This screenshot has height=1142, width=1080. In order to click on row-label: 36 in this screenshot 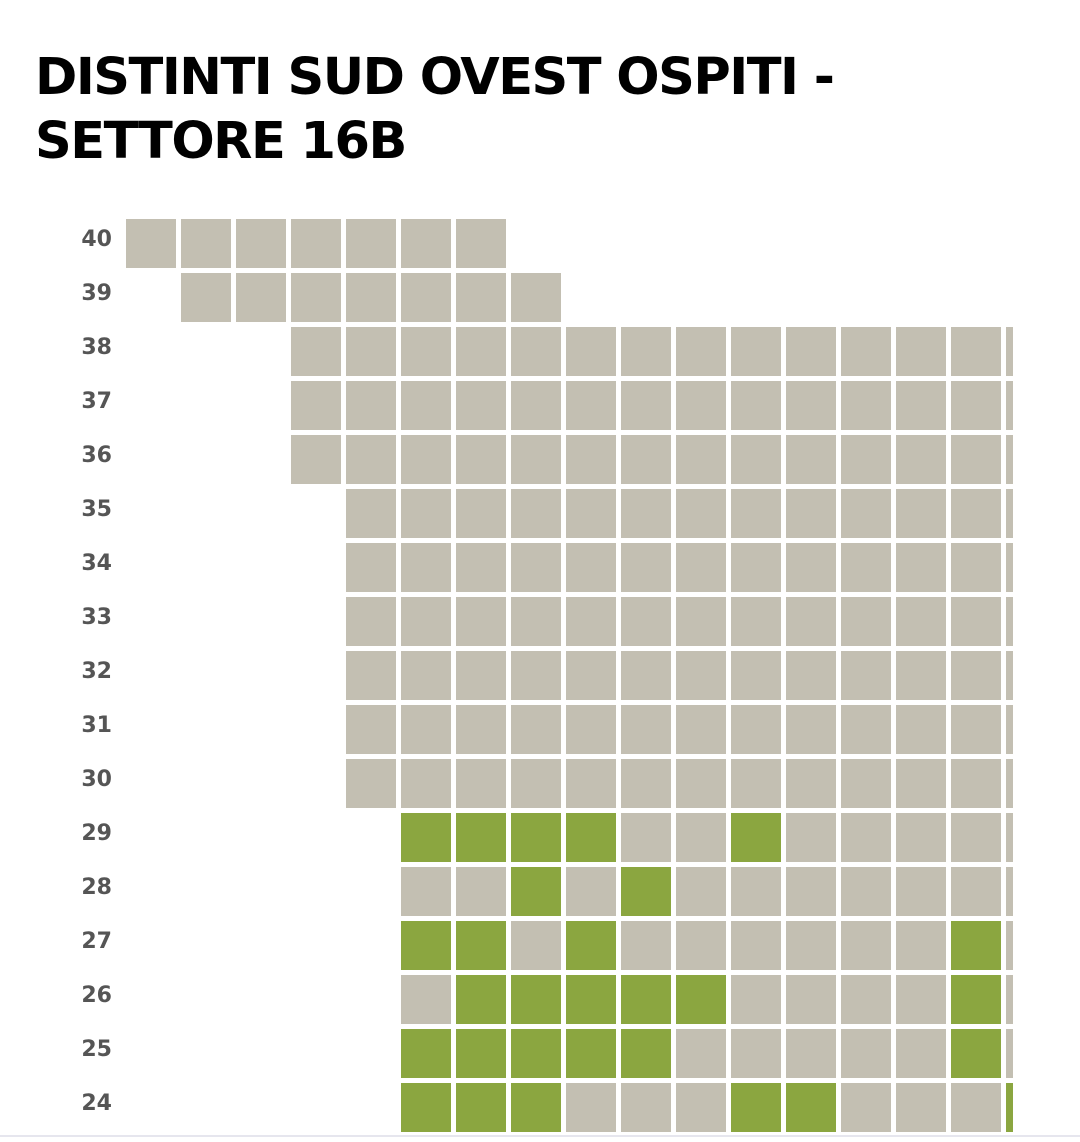, I will do `click(96, 455)`.